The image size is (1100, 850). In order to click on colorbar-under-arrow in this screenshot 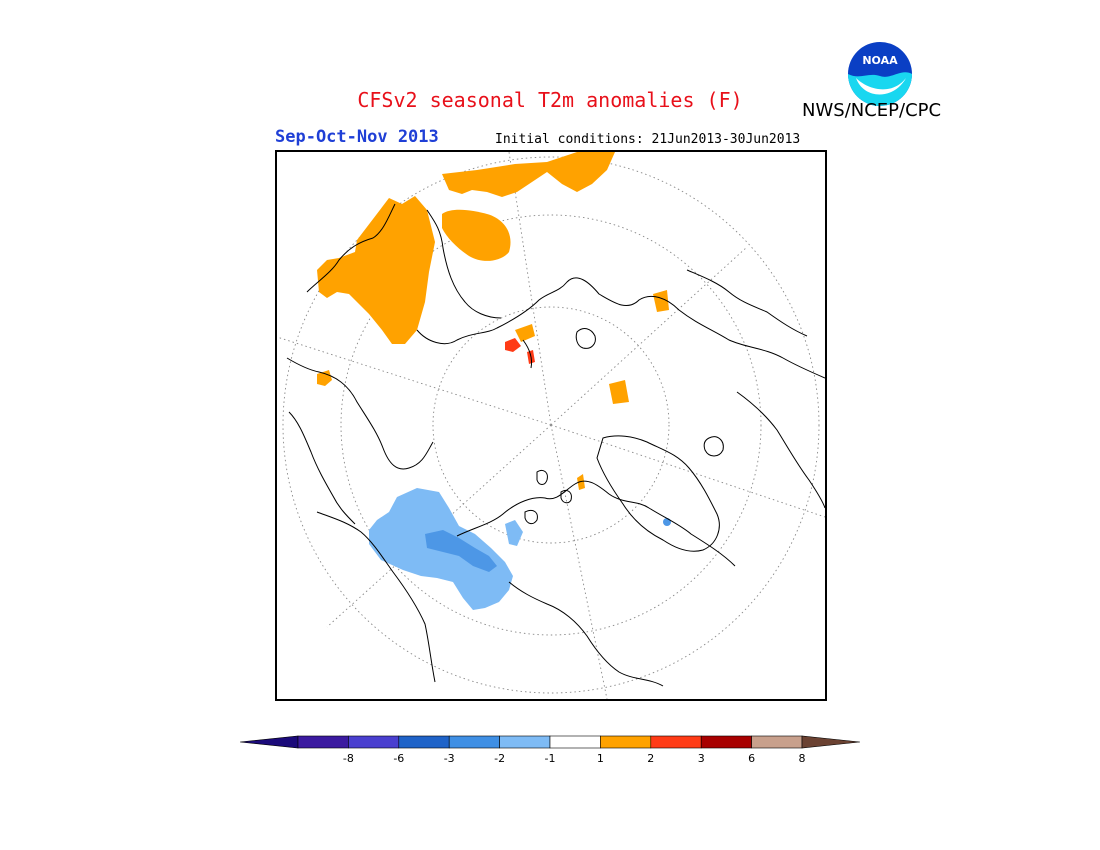, I will do `click(269, 742)`.